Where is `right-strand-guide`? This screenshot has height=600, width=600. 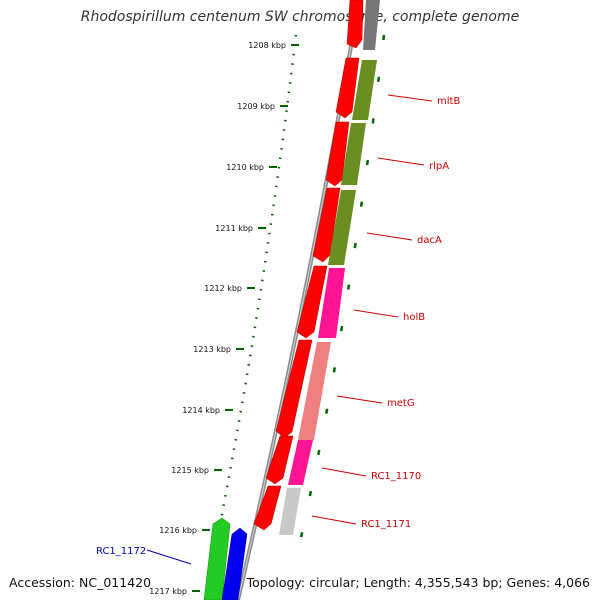 right-strand-guide is located at coordinates (340, 297).